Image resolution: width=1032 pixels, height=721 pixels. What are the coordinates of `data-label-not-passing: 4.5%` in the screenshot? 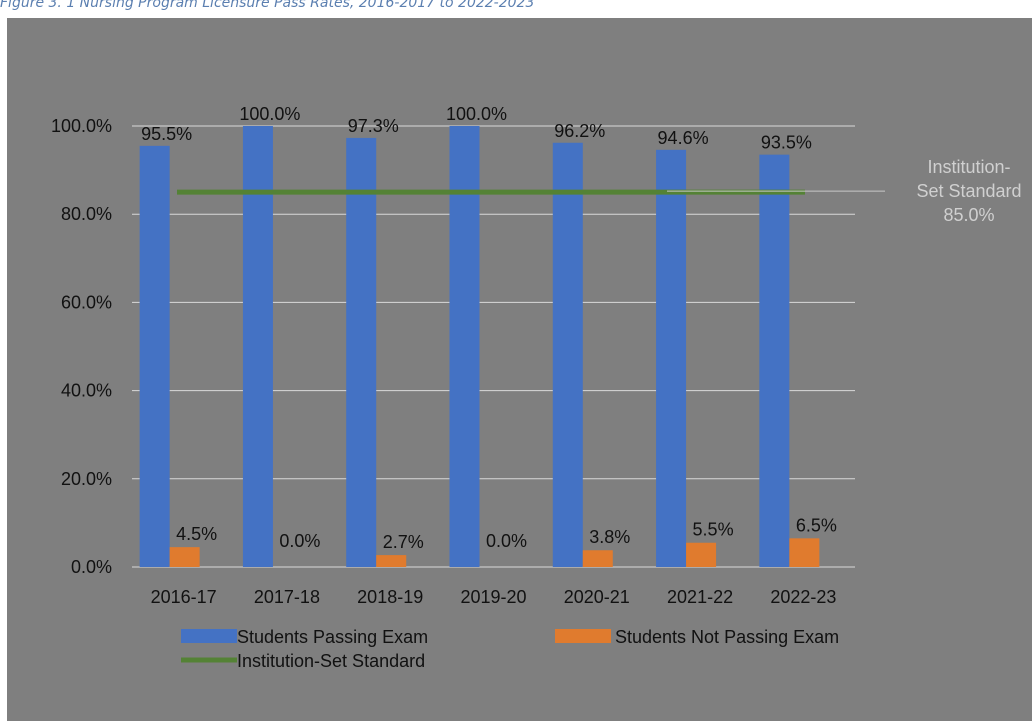 It's located at (196, 534).